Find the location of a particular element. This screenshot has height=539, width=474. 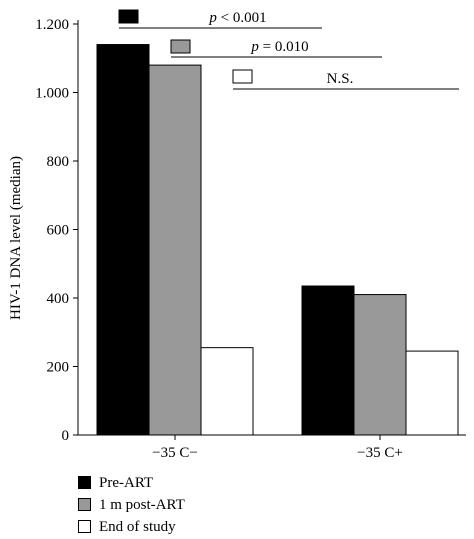

y-axis-label: HIV-1 DNA level (median) is located at coordinates (16, 238).